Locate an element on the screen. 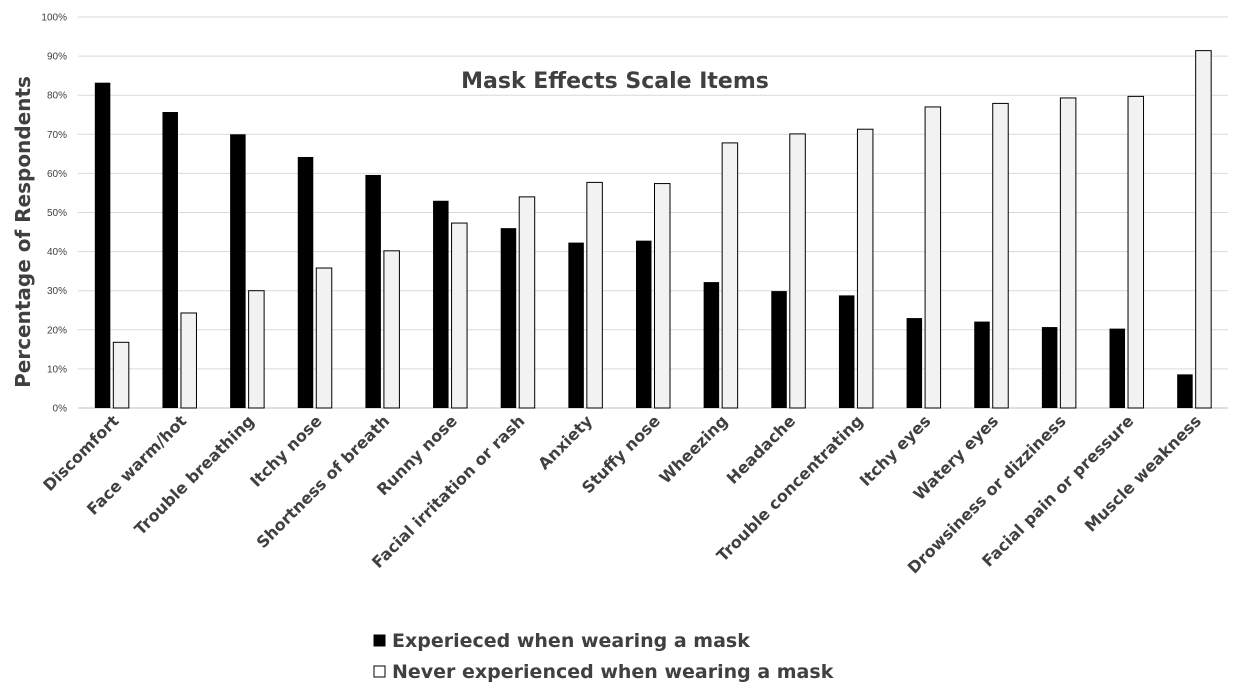 The image size is (1233, 691). y-tick-label: 40% is located at coordinates (57, 252).